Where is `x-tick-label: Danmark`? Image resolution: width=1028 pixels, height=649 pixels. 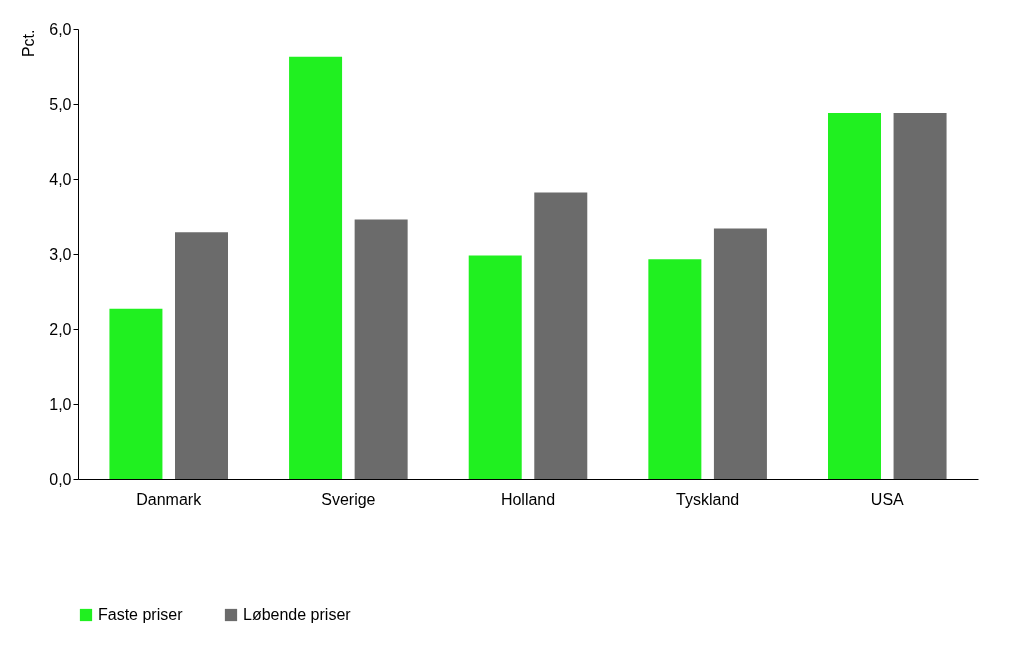
x-tick-label: Danmark is located at coordinates (169, 499).